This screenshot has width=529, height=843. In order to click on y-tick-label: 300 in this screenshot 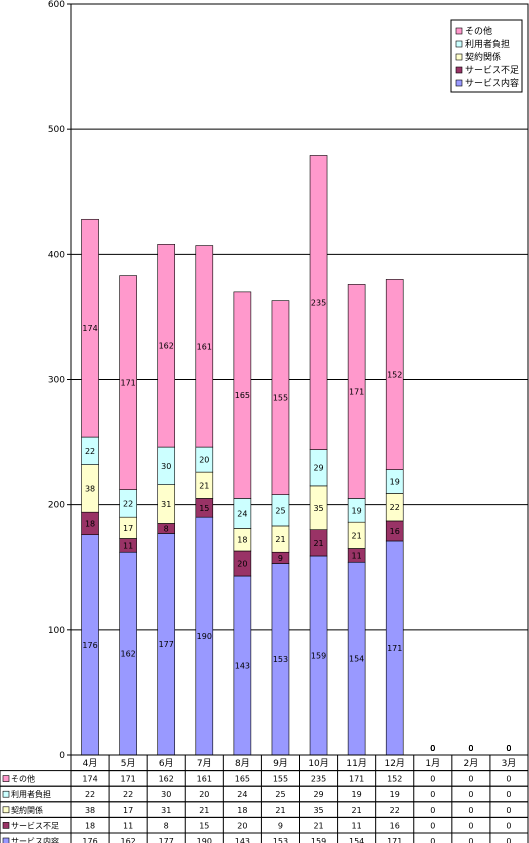, I will do `click(56, 381)`.